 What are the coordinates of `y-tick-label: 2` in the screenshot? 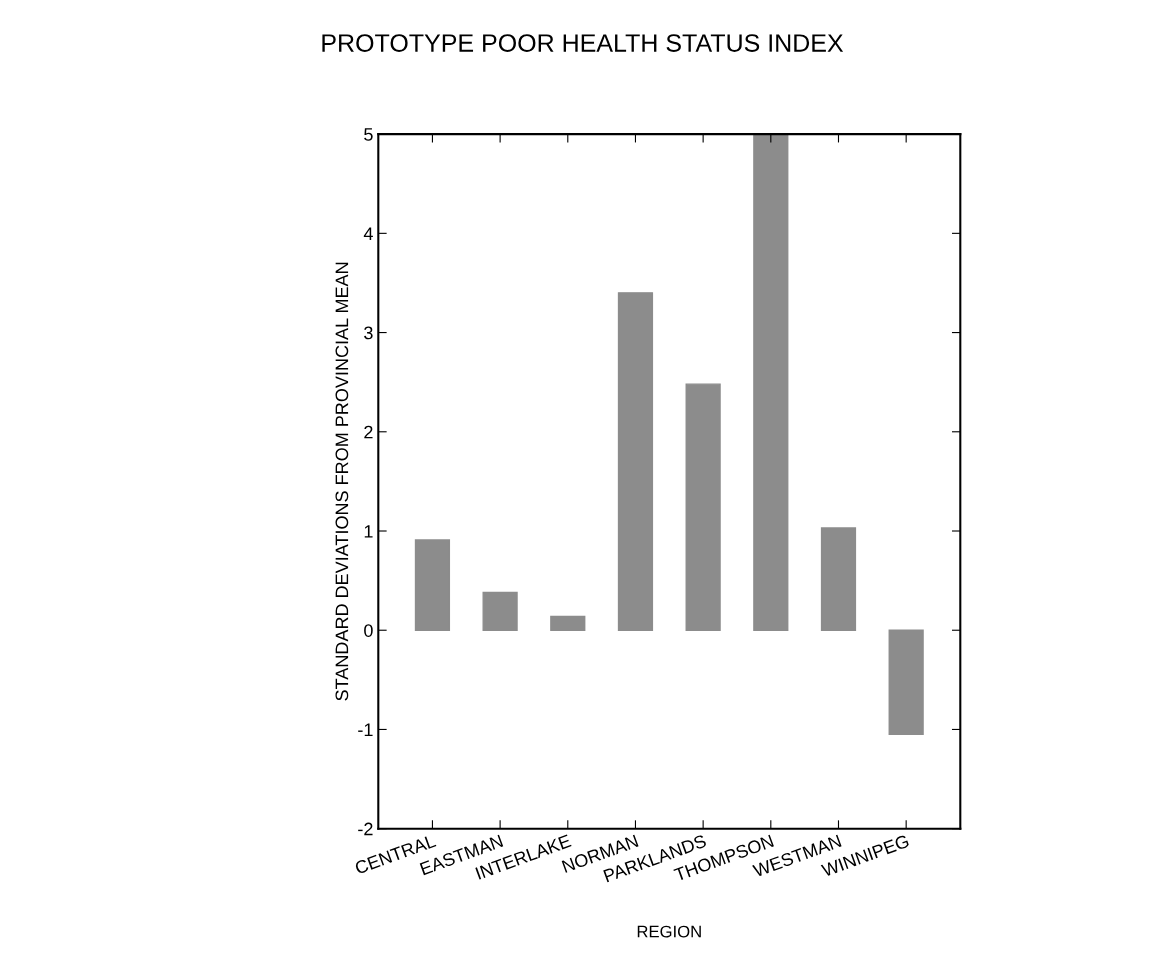 It's located at (368, 432).